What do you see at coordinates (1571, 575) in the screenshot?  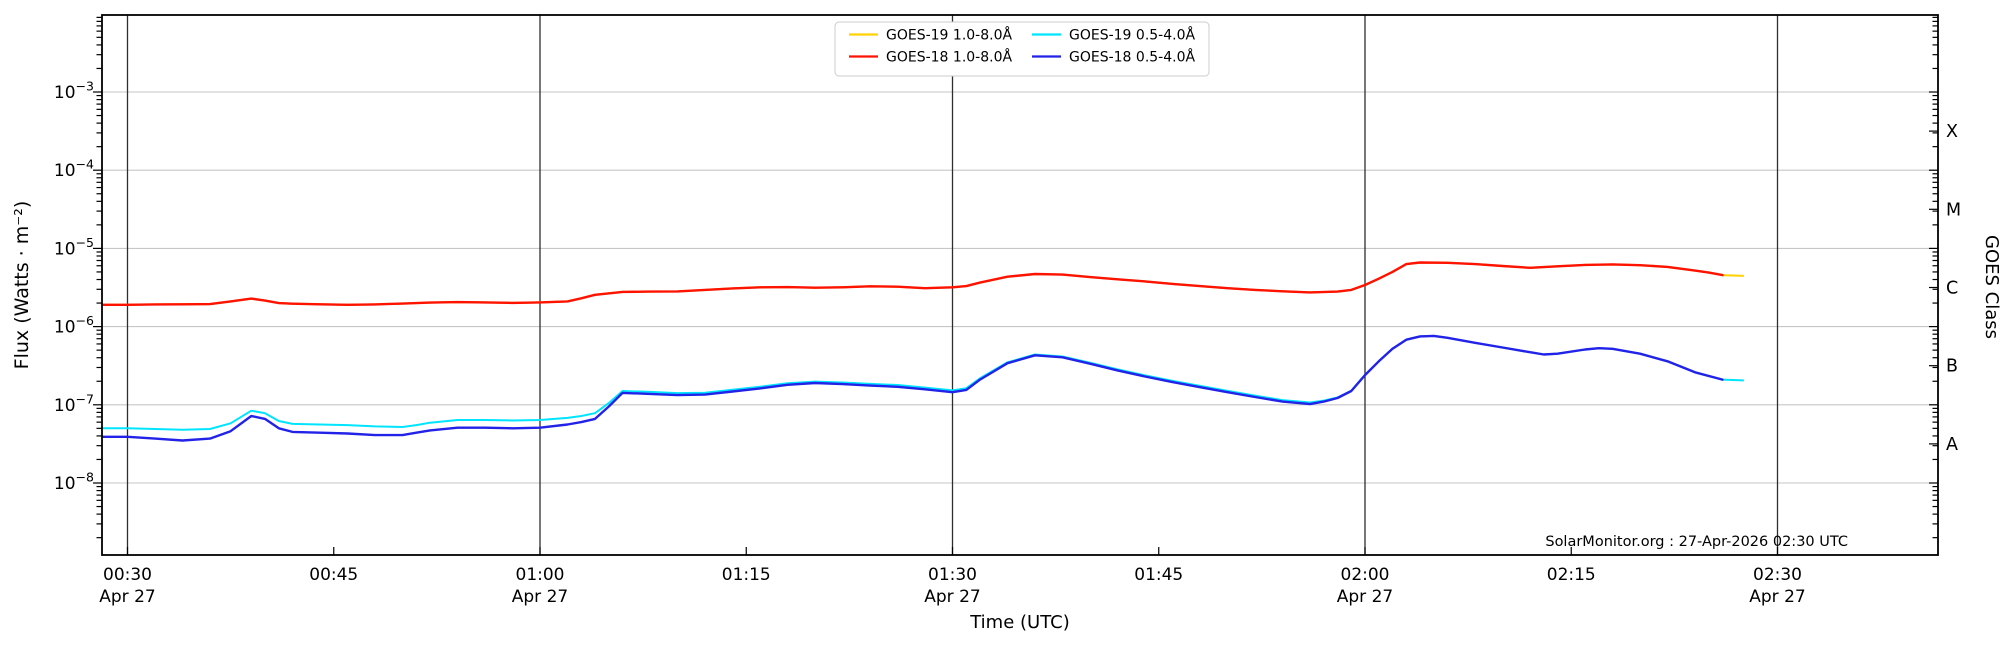 I see `x-tick-label: 02:15` at bounding box center [1571, 575].